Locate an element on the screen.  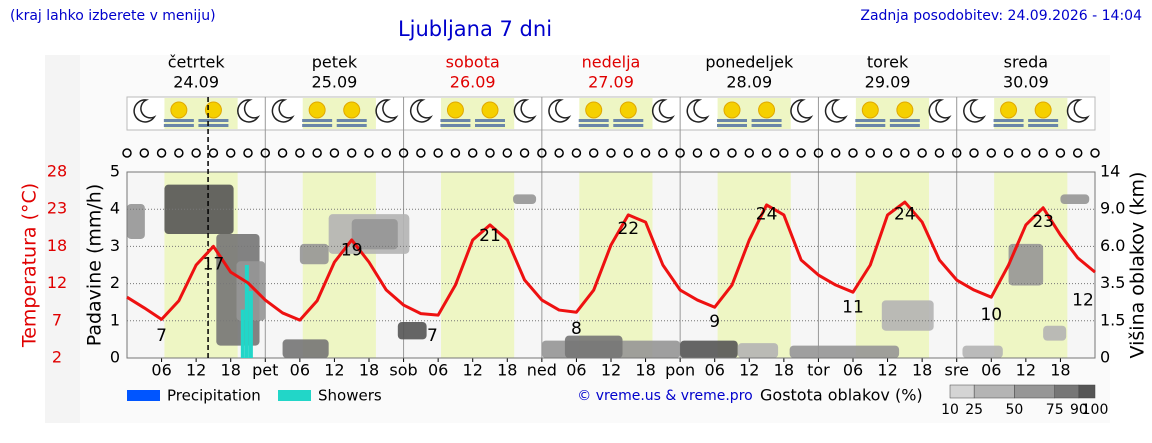
extreme-label: 10 is located at coordinates (991, 315).